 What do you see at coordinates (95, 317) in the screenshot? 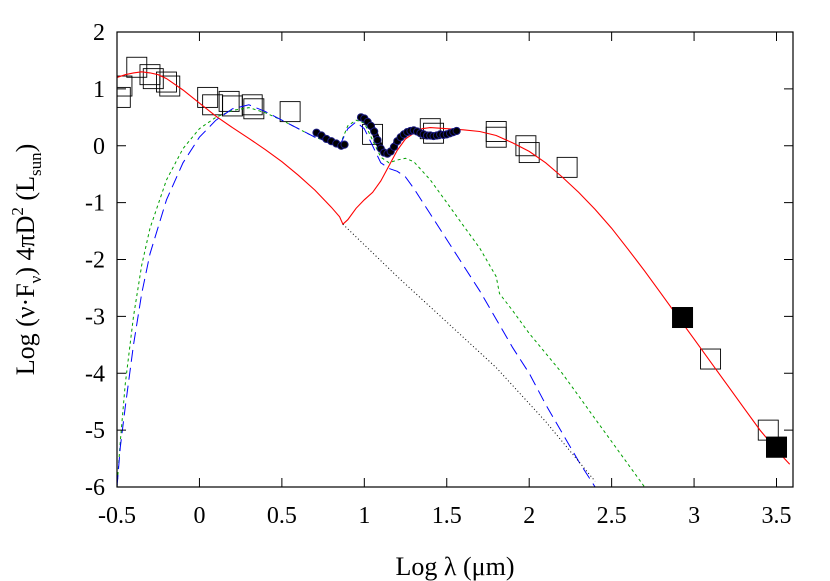
I see `y-tick-label: -3` at bounding box center [95, 317].